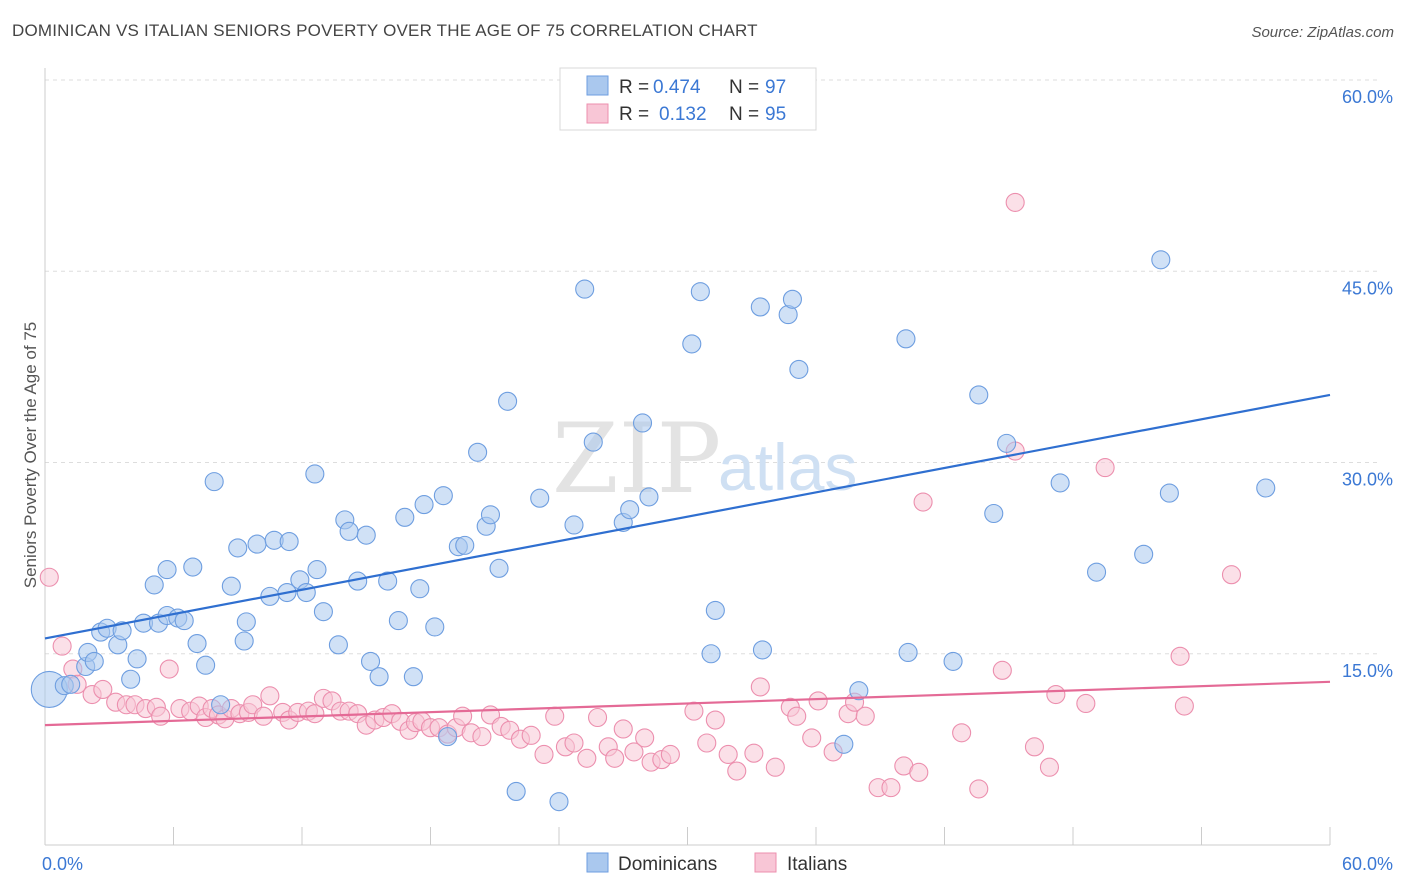 The width and height of the screenshot is (1406, 892). I want to click on y-tick-label: 15.0%, so click(1367, 671).